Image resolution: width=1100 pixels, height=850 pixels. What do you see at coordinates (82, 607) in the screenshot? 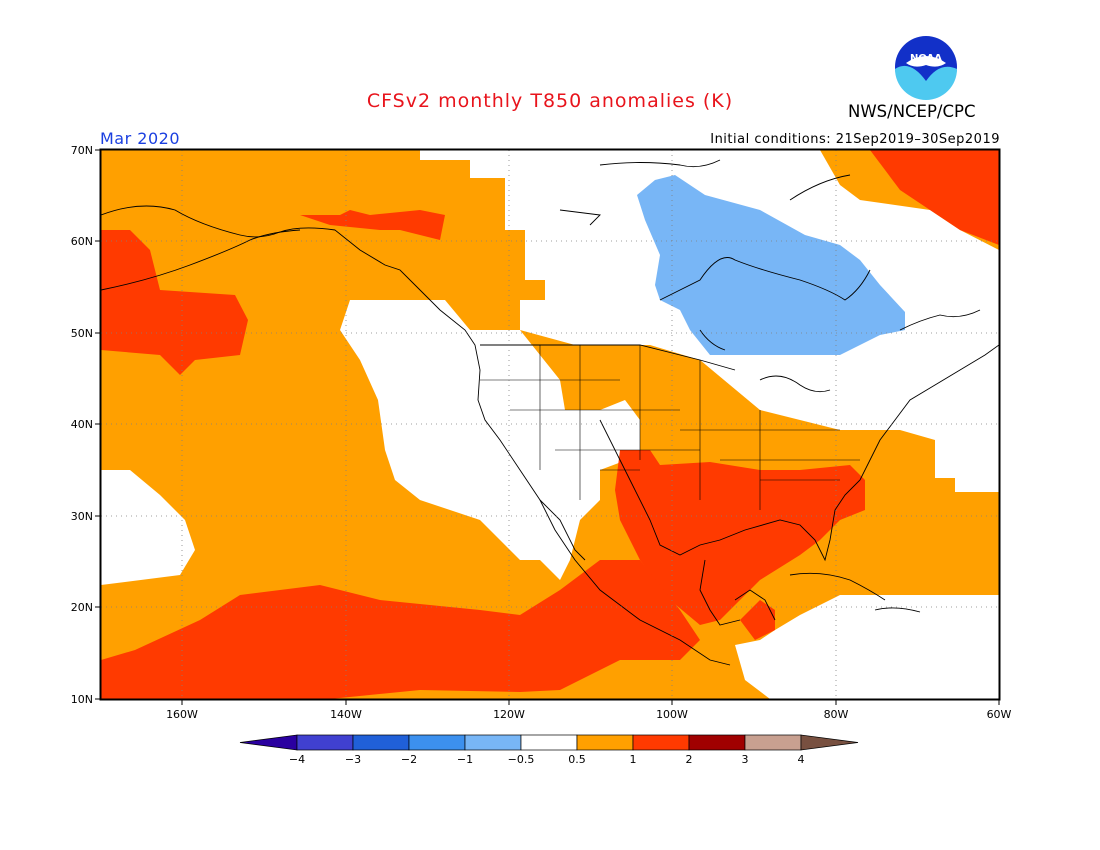
I see `lat-label: 20N` at bounding box center [82, 607].